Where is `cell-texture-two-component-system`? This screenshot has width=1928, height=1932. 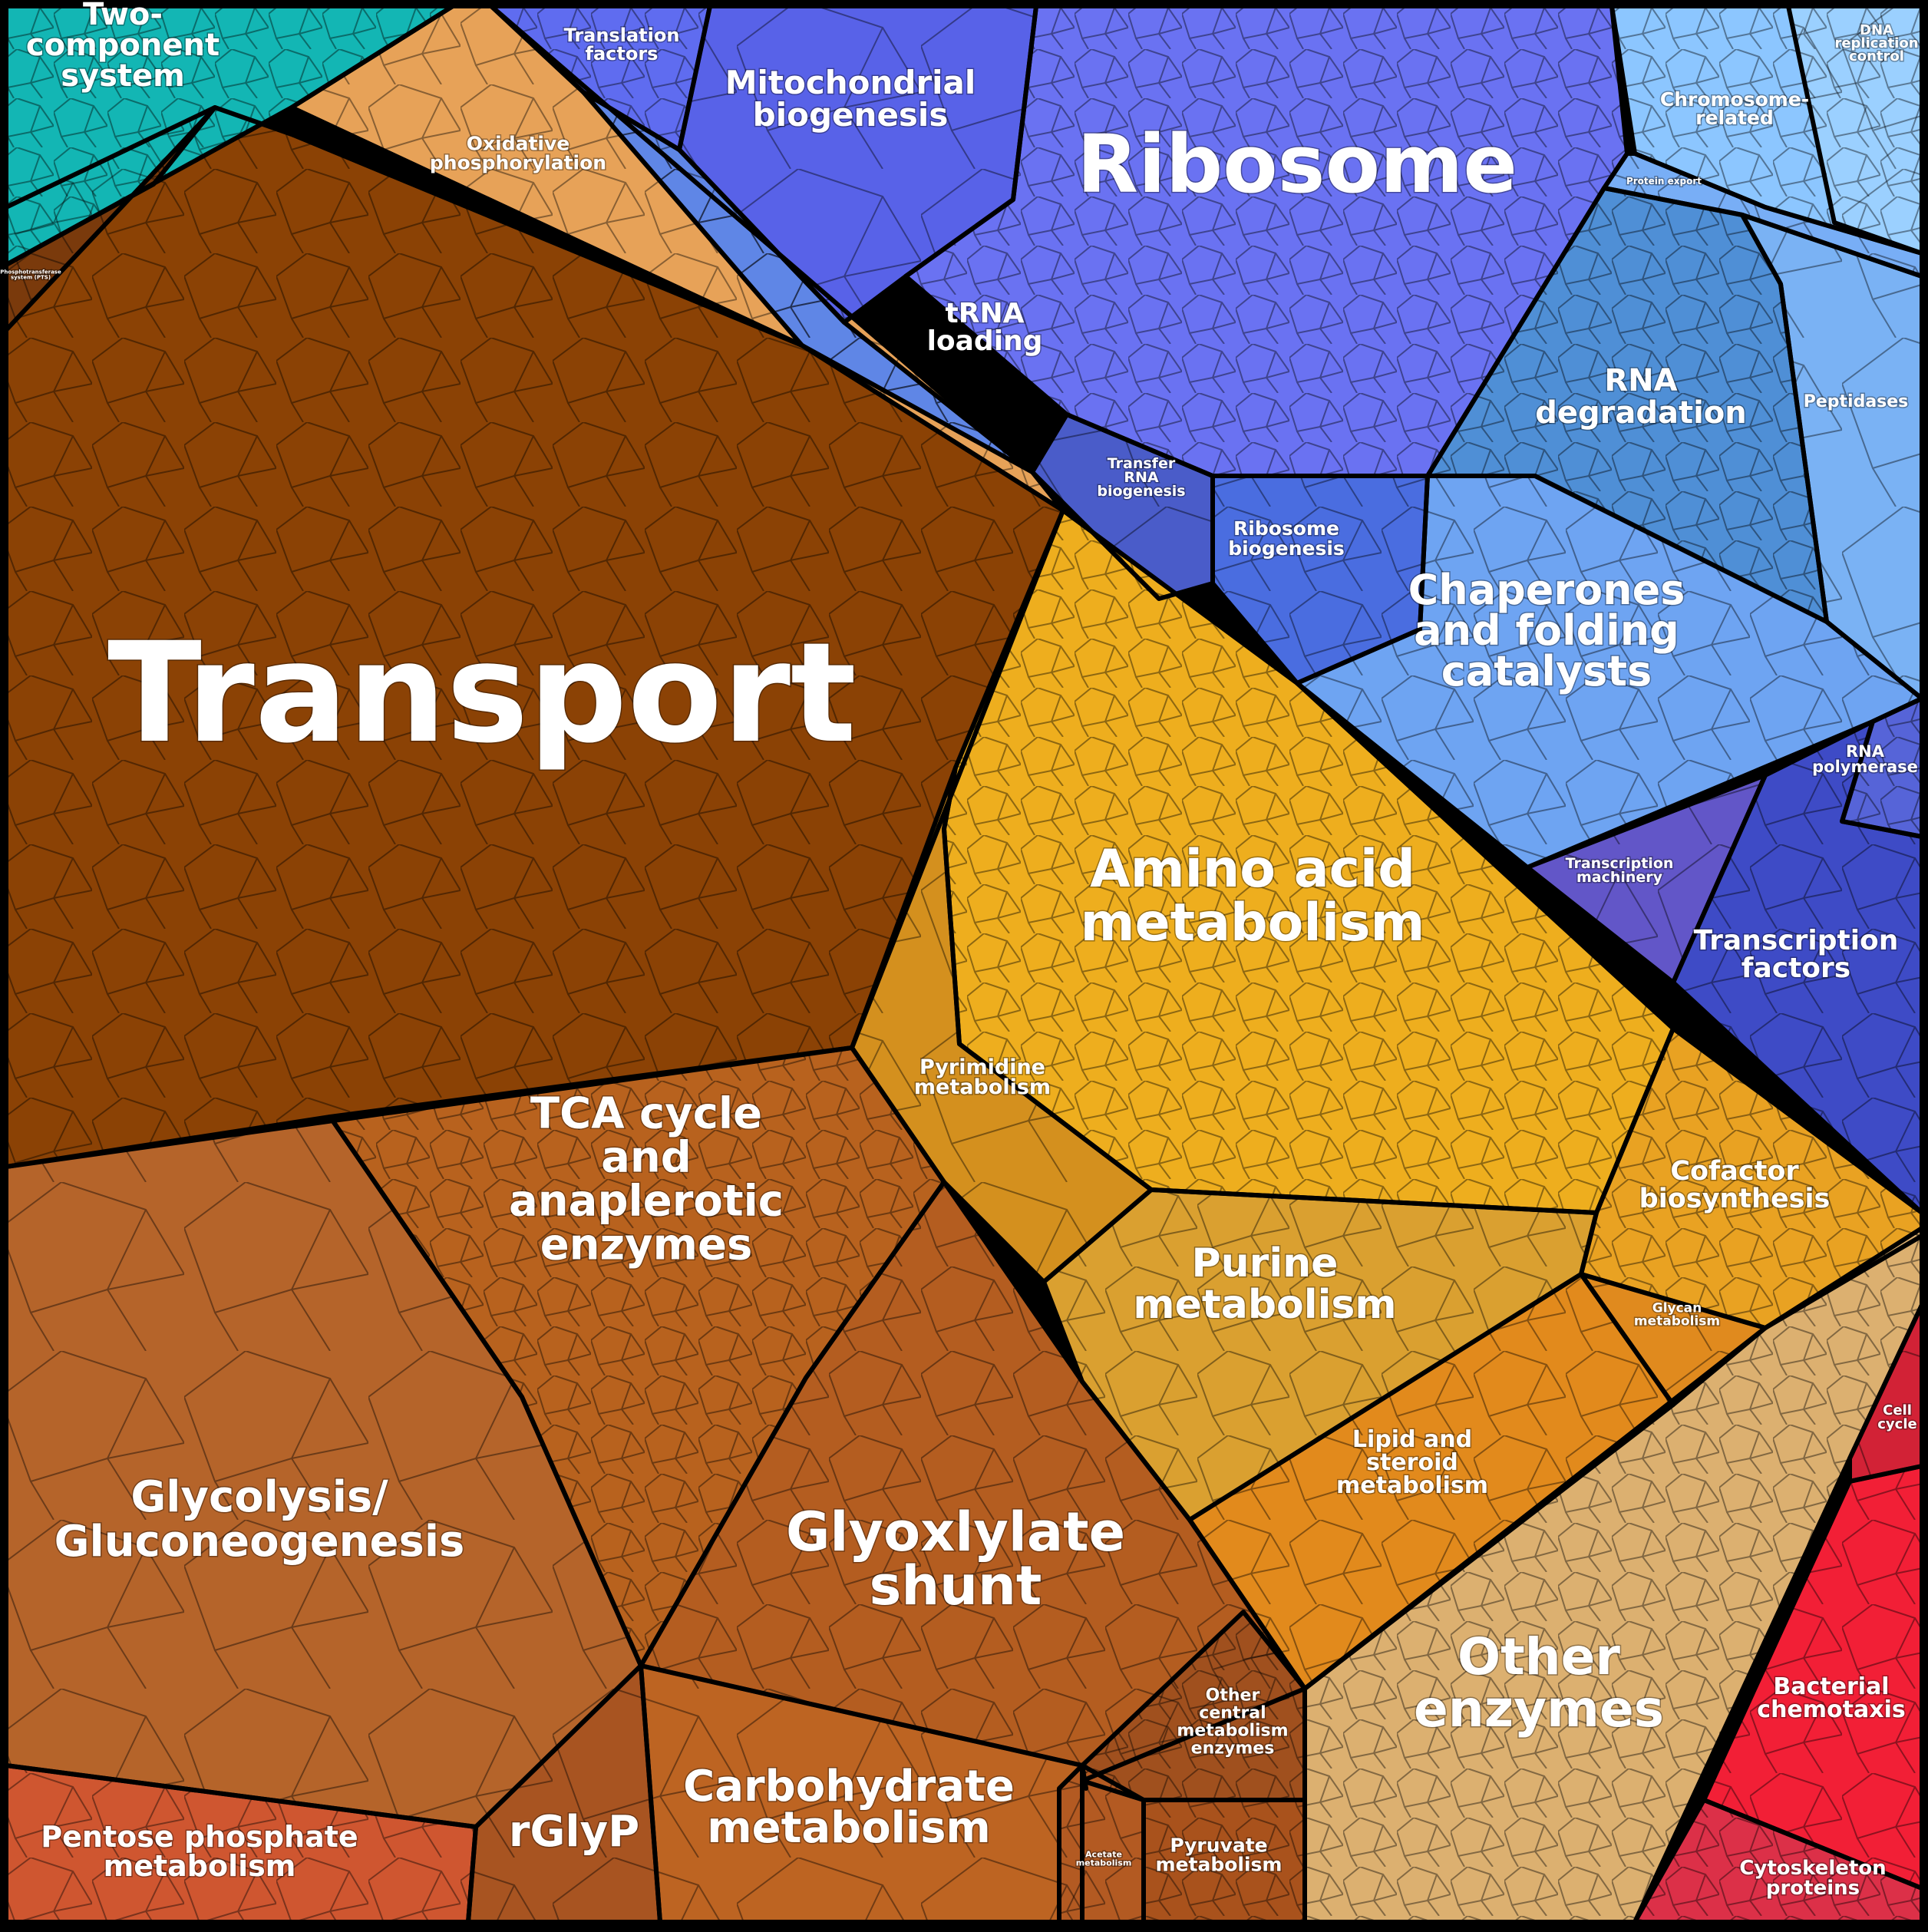
cell-texture-two-component-system is located at coordinates (230, 135).